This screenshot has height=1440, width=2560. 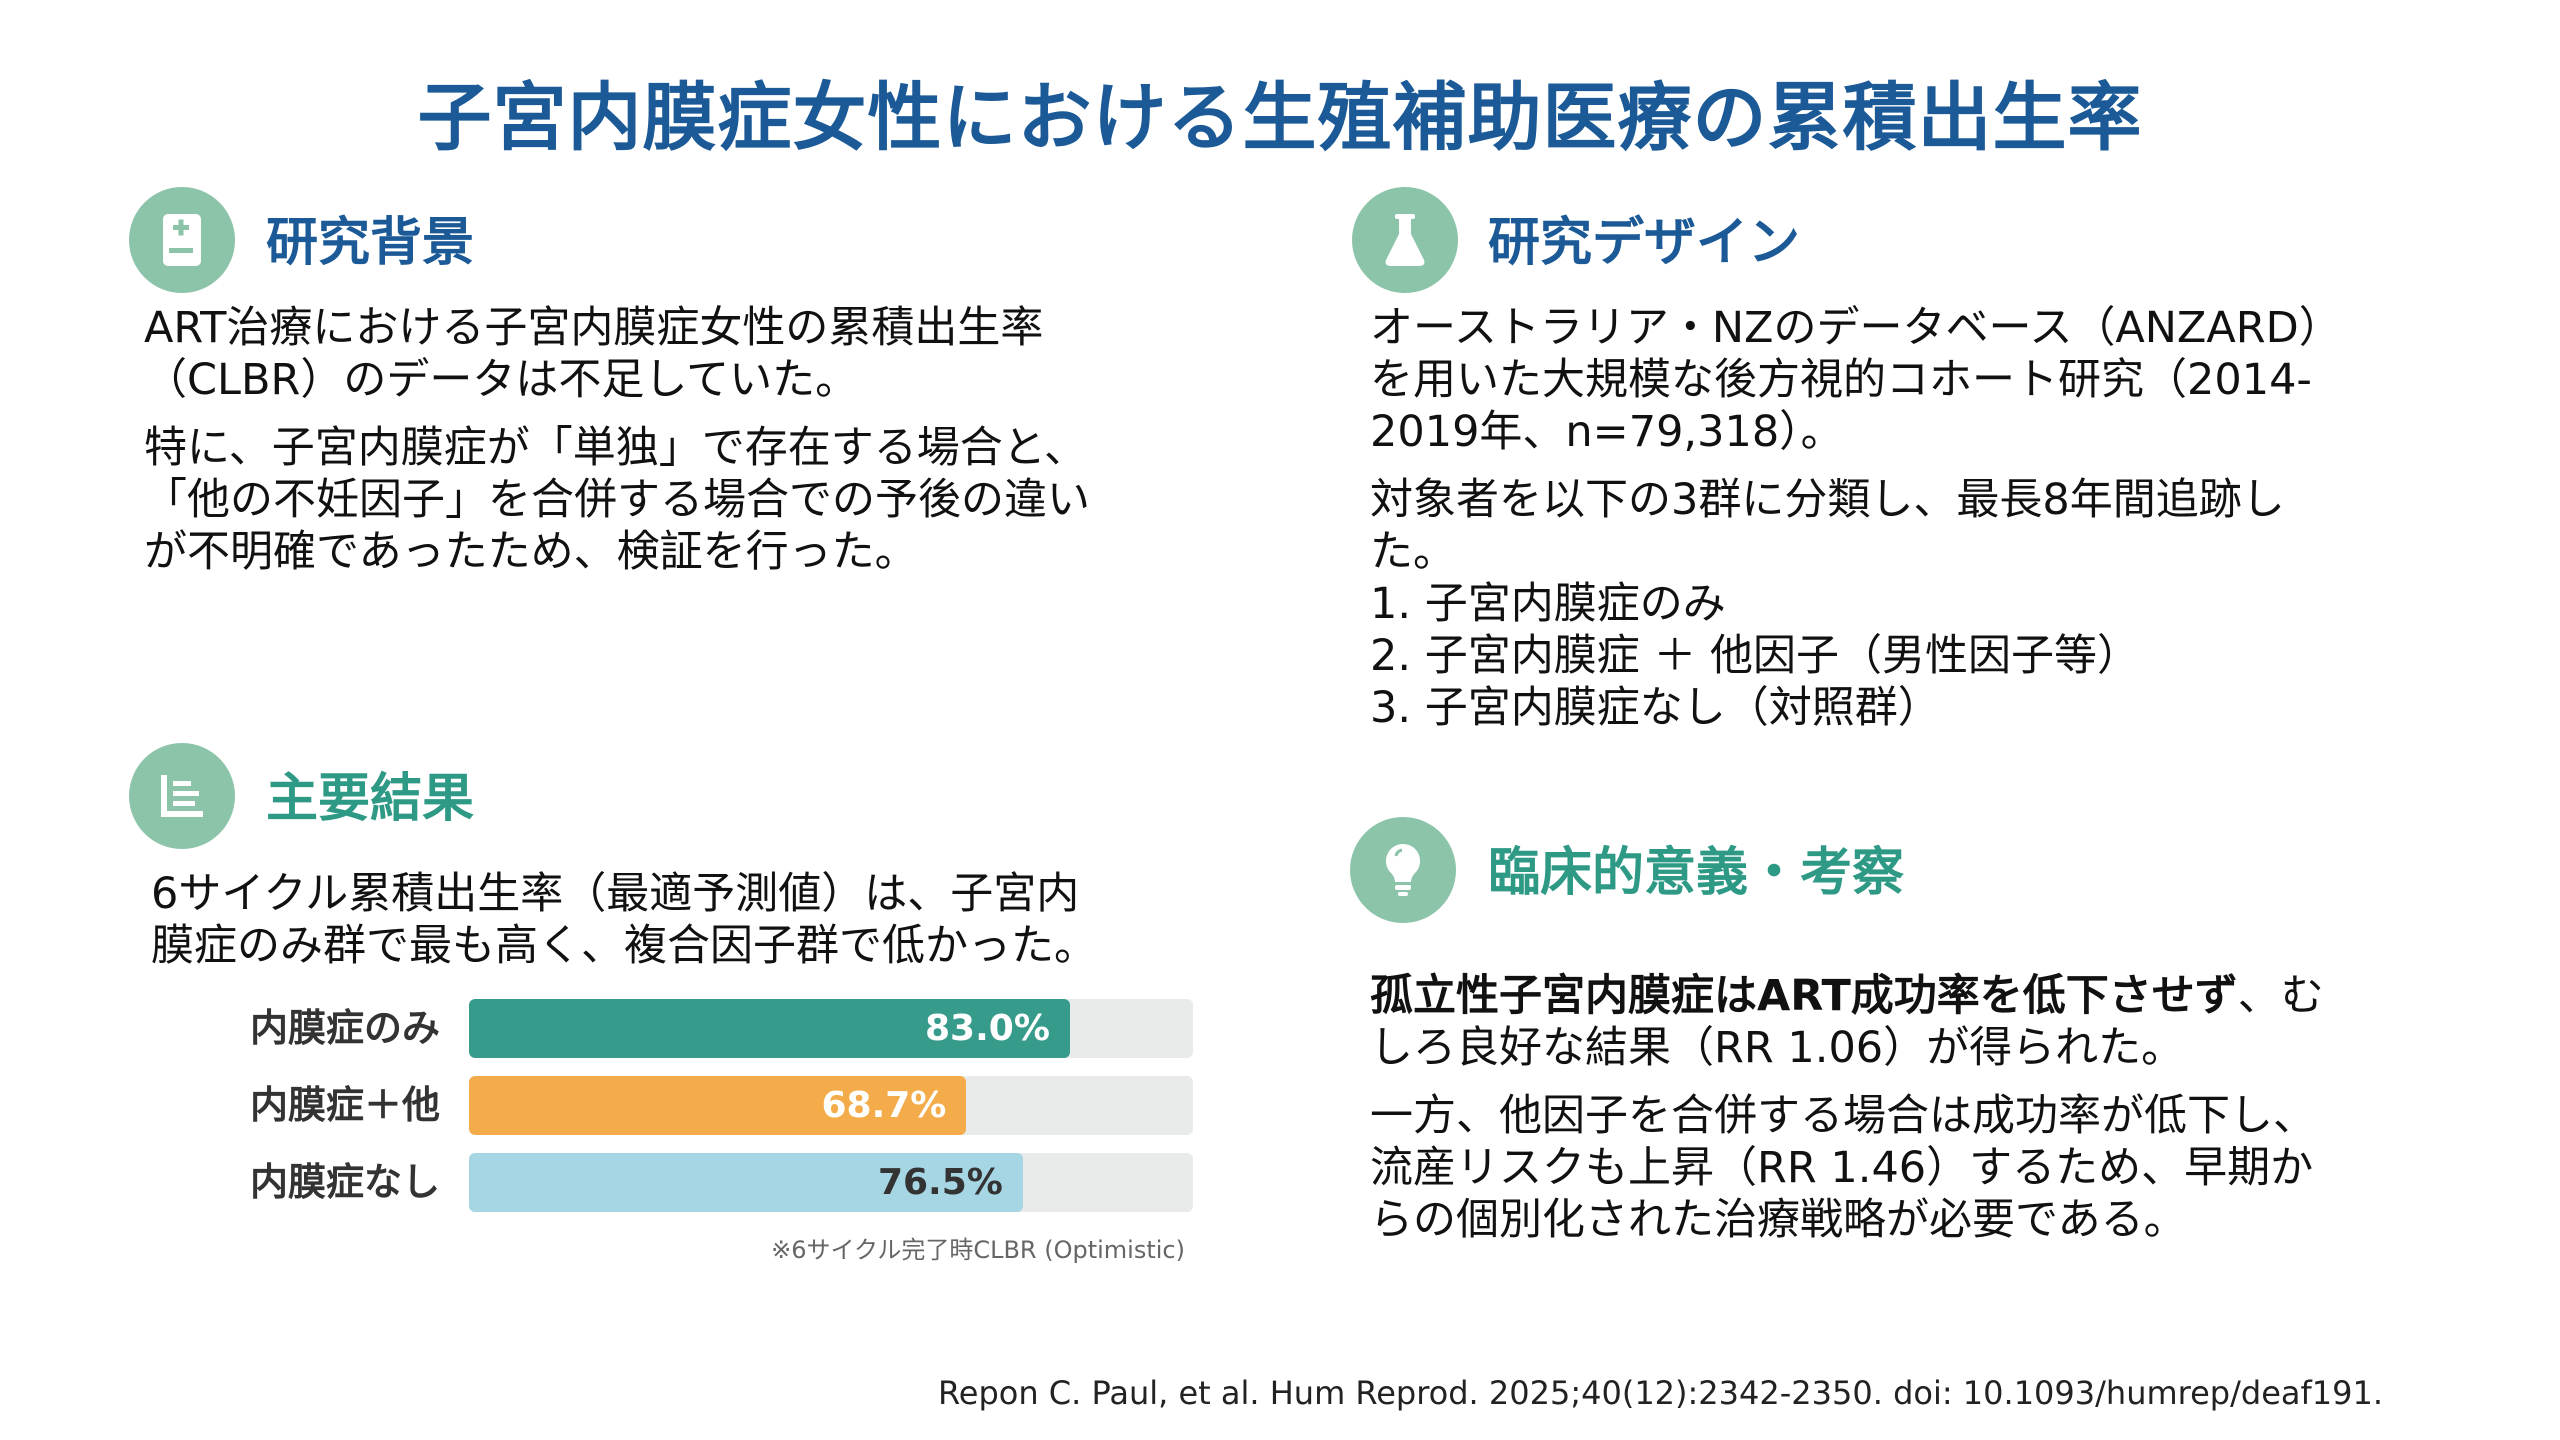 I want to click on chart-footnote: ※6サイクル完了時CLBR (Optimistic), so click(x=978, y=1250).